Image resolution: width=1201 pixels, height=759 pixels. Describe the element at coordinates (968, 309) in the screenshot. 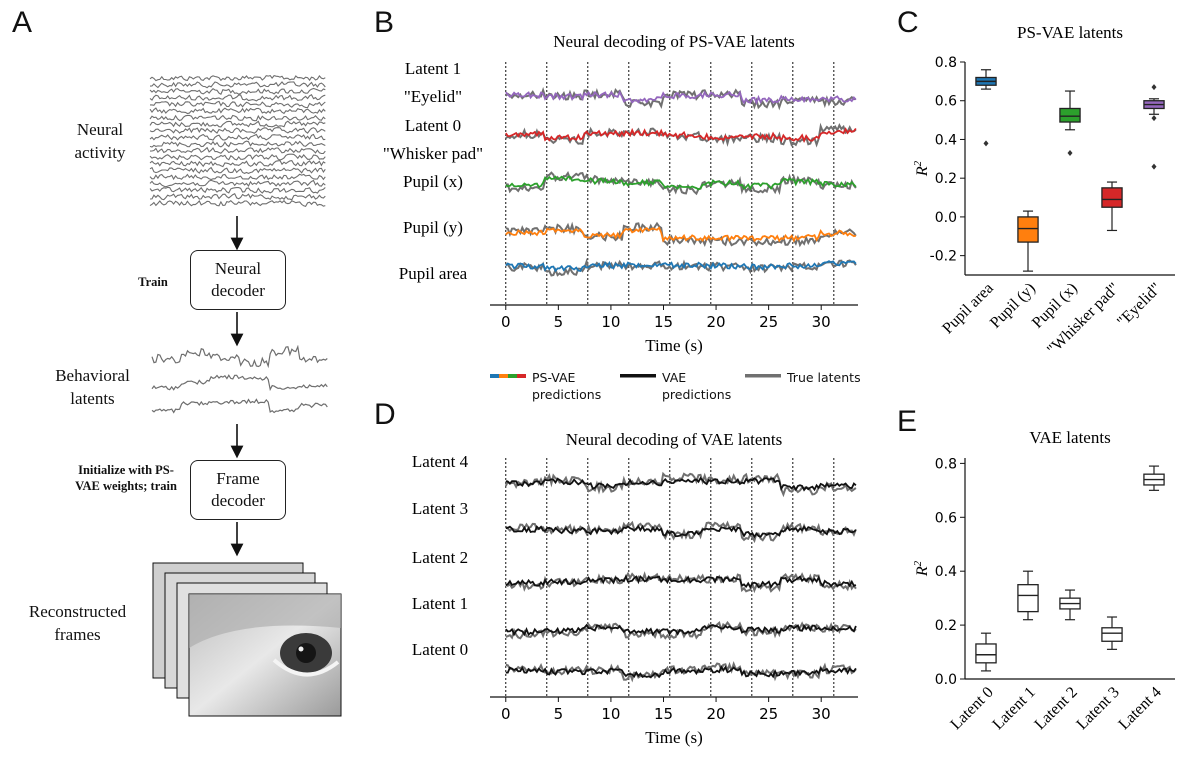

I see `x-tick-label: Pupil area` at that location.